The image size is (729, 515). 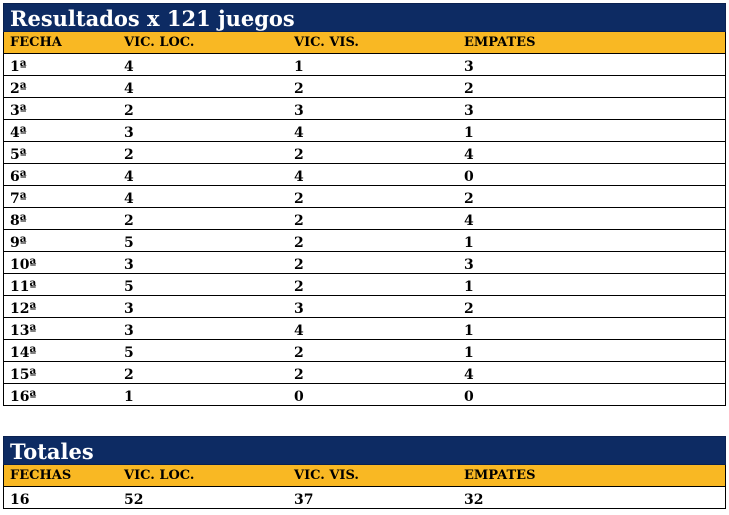 What do you see at coordinates (364, 263) in the screenshot?
I see `table-row: 10ª 3 2 3` at bounding box center [364, 263].